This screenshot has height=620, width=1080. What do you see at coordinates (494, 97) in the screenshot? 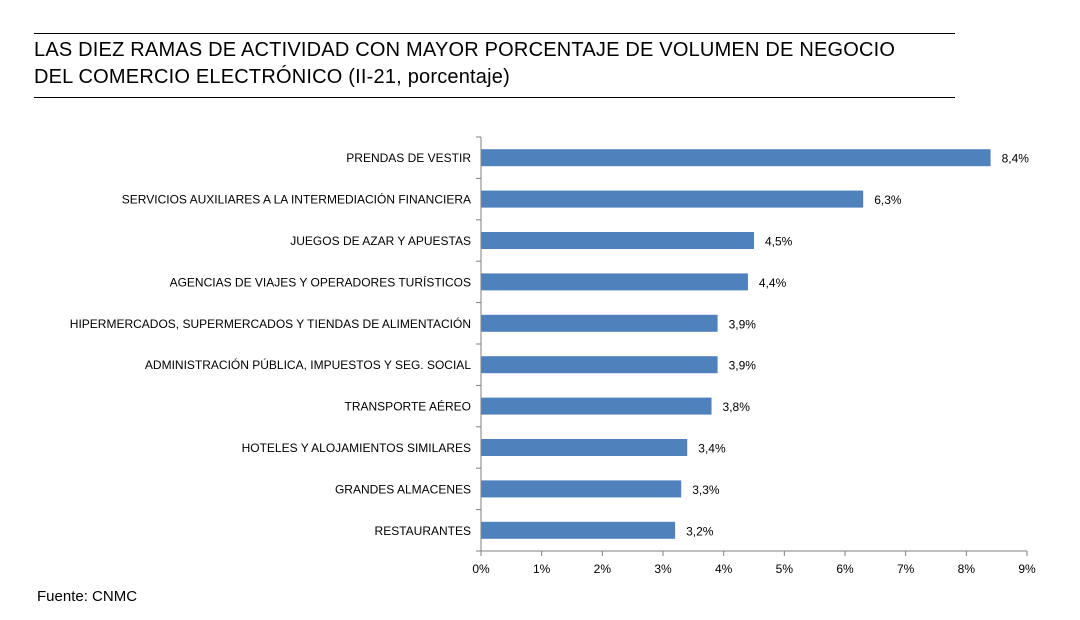
I see `title-bottom-rule` at bounding box center [494, 97].